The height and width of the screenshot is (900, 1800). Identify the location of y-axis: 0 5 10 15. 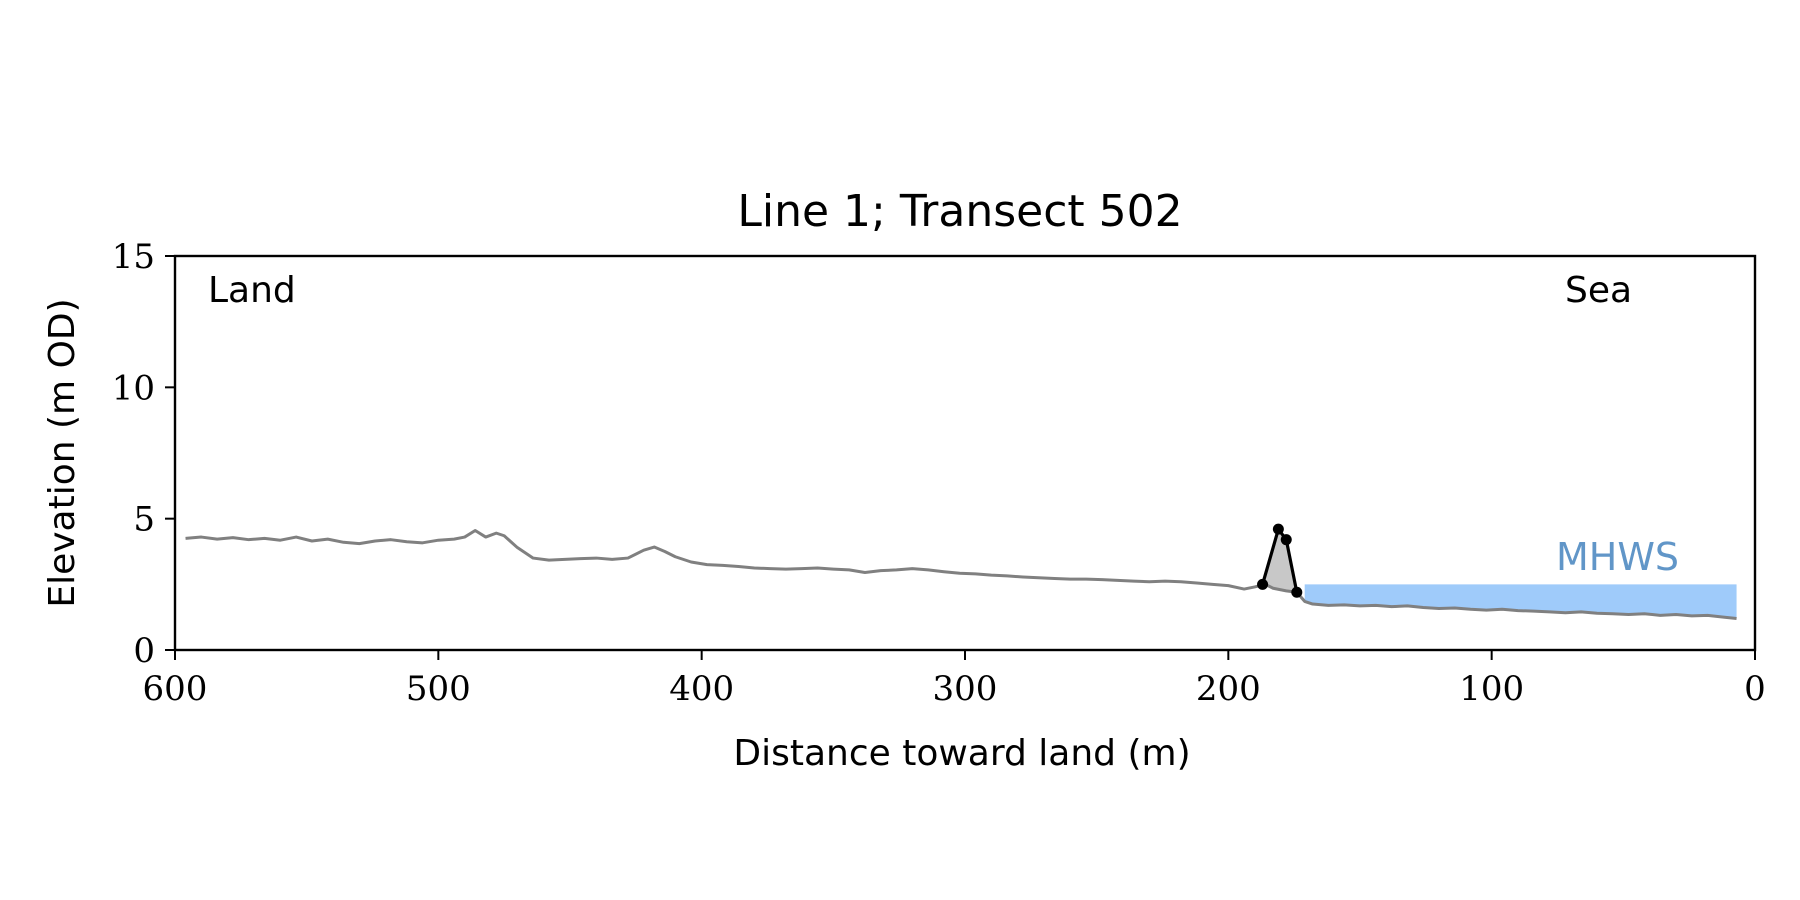
(143, 454).